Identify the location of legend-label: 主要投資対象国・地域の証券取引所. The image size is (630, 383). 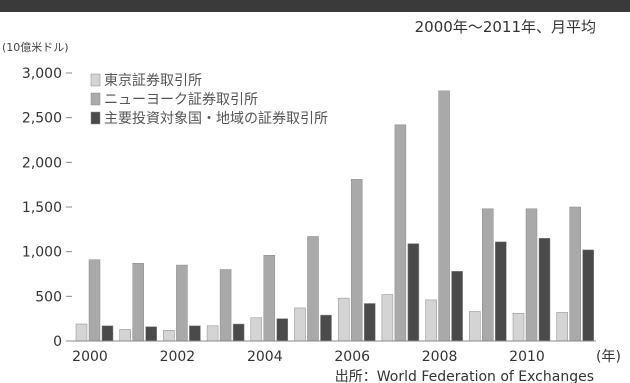
(216, 119).